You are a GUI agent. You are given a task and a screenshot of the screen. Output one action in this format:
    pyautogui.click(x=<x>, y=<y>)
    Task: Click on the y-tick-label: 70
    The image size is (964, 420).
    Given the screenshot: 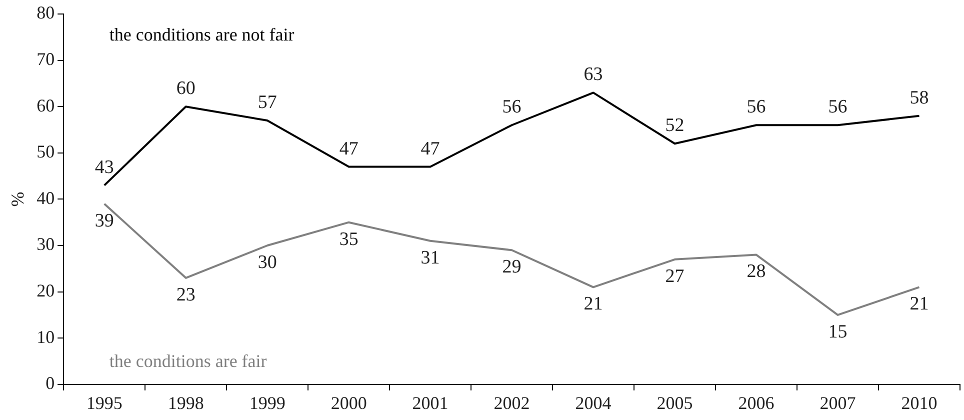 What is the action you would take?
    pyautogui.click(x=45, y=59)
    